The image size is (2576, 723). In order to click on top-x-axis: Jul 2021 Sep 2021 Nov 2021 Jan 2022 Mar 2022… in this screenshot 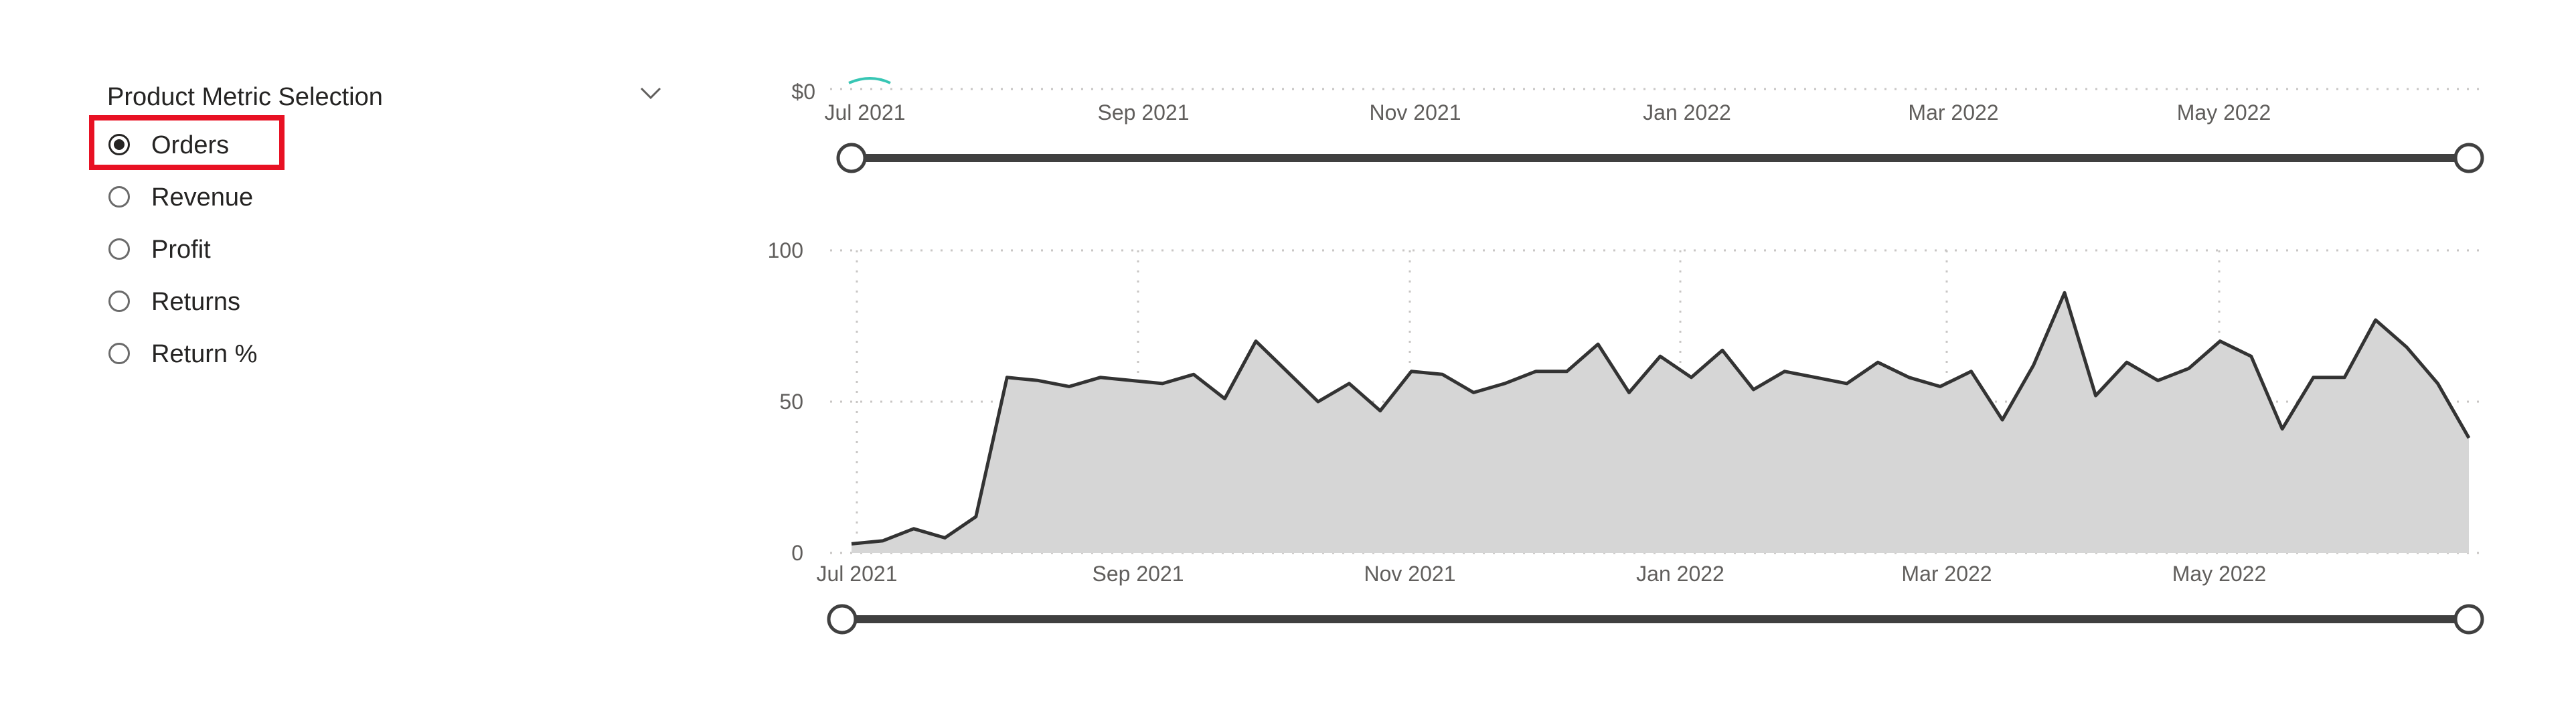, I will do `click(1548, 112)`.